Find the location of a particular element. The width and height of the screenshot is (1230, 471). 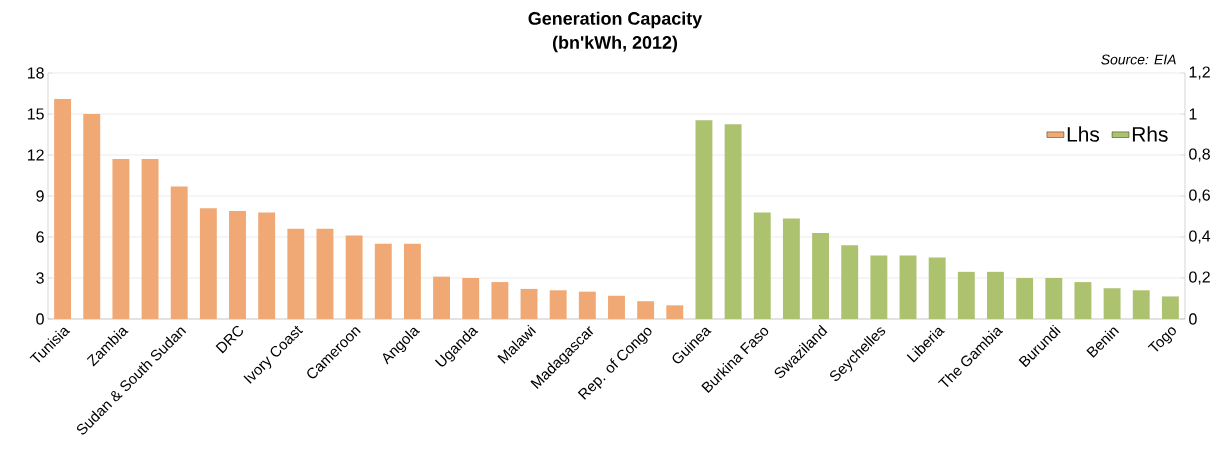

legend-label: Lhs is located at coordinates (1083, 134).